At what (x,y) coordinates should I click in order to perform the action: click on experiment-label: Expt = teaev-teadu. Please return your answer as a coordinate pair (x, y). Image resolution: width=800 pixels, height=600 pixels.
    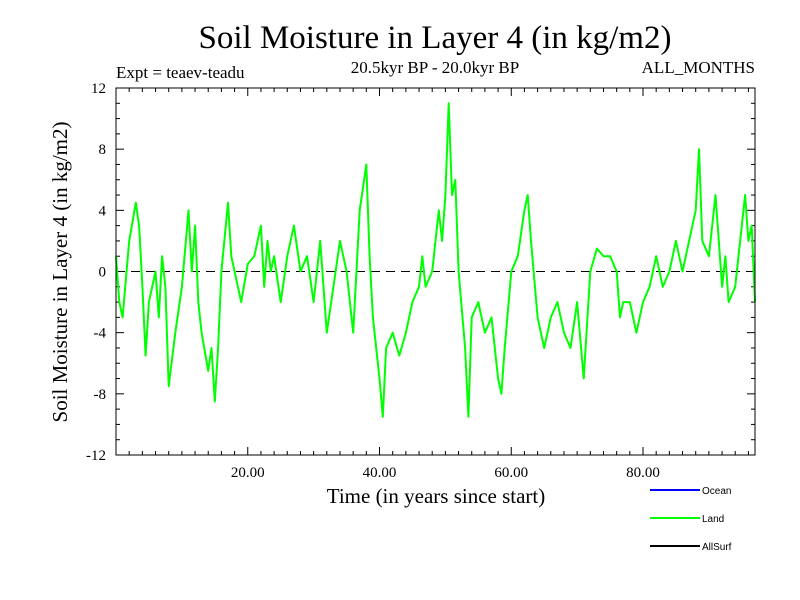
    Looking at the image, I should click on (180, 72).